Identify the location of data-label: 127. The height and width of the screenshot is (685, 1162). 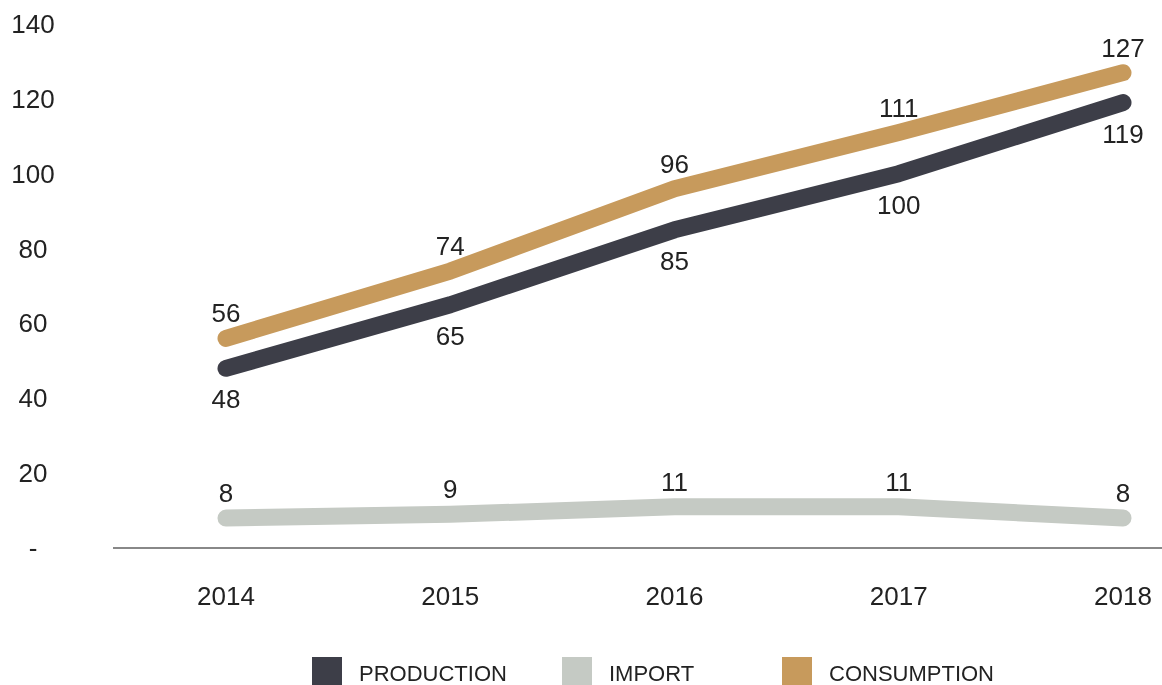
(1123, 47).